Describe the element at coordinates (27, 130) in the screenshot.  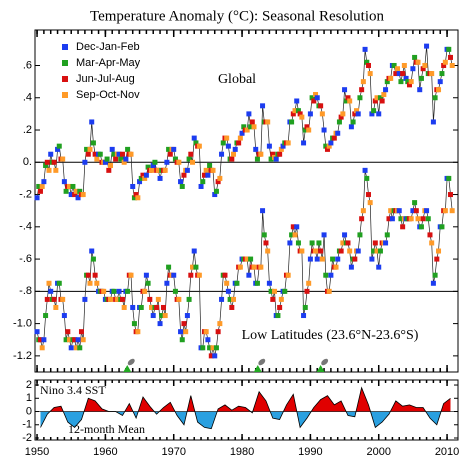
I see `y-tick-label: .2` at that location.